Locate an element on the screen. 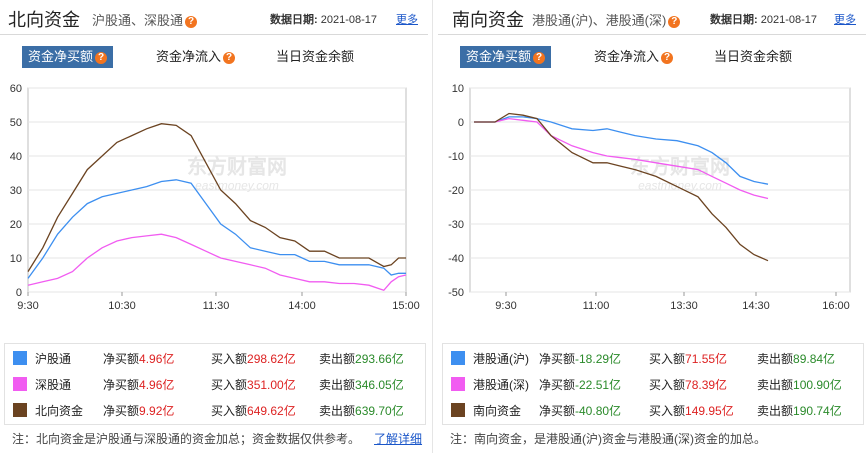  panel-title: 南向资金 is located at coordinates (488, 20).